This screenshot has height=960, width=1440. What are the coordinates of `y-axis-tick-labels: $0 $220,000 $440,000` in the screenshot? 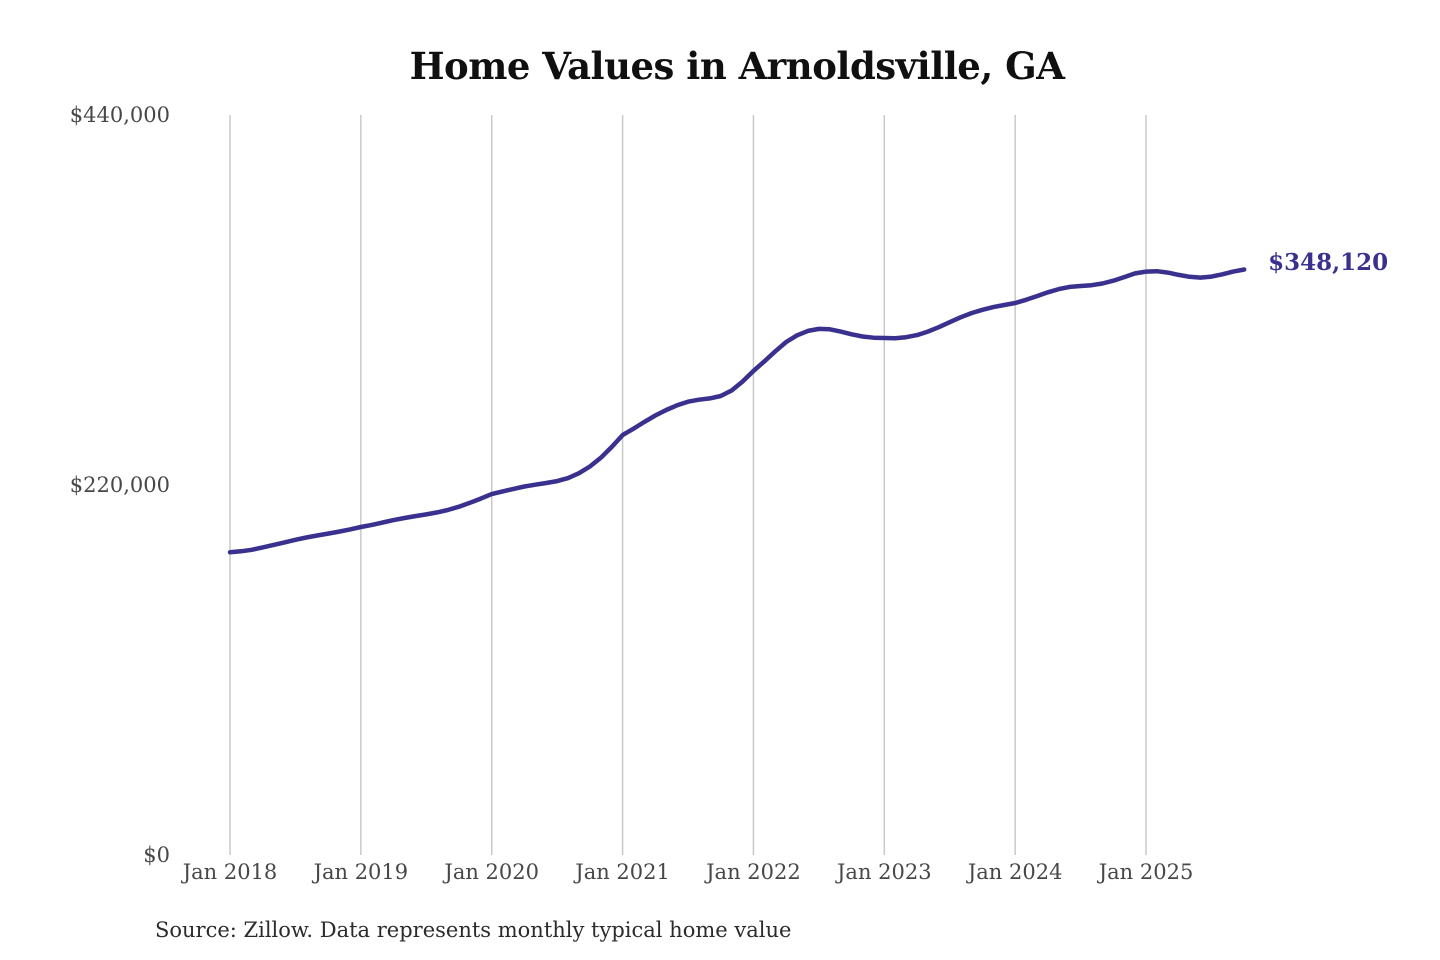 It's located at (120, 485).